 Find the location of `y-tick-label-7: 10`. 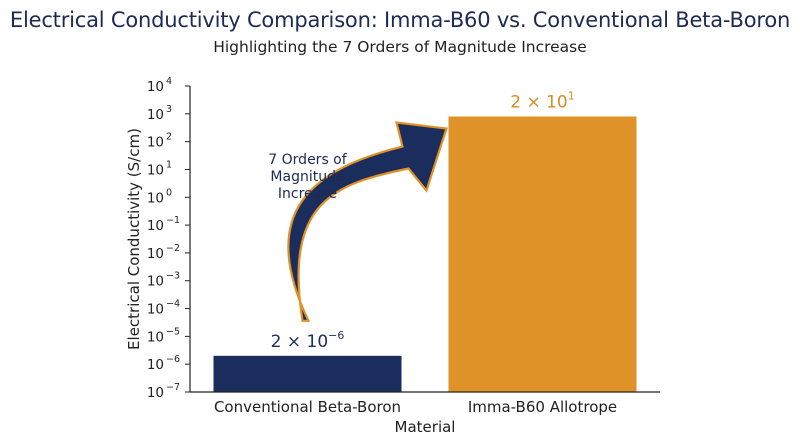

y-tick-label-7: 10 is located at coordinates (155, 282).